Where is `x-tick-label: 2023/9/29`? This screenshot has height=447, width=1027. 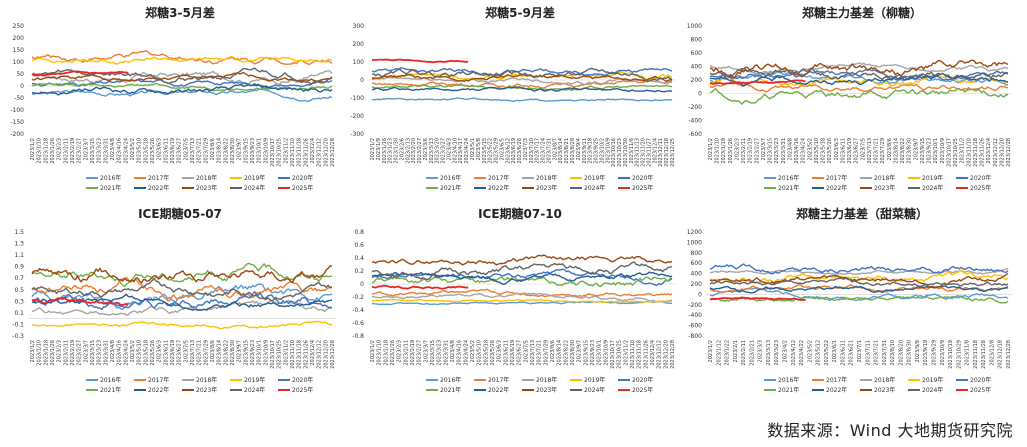
x-tick-label: 2023/9/29 is located at coordinates (935, 353).